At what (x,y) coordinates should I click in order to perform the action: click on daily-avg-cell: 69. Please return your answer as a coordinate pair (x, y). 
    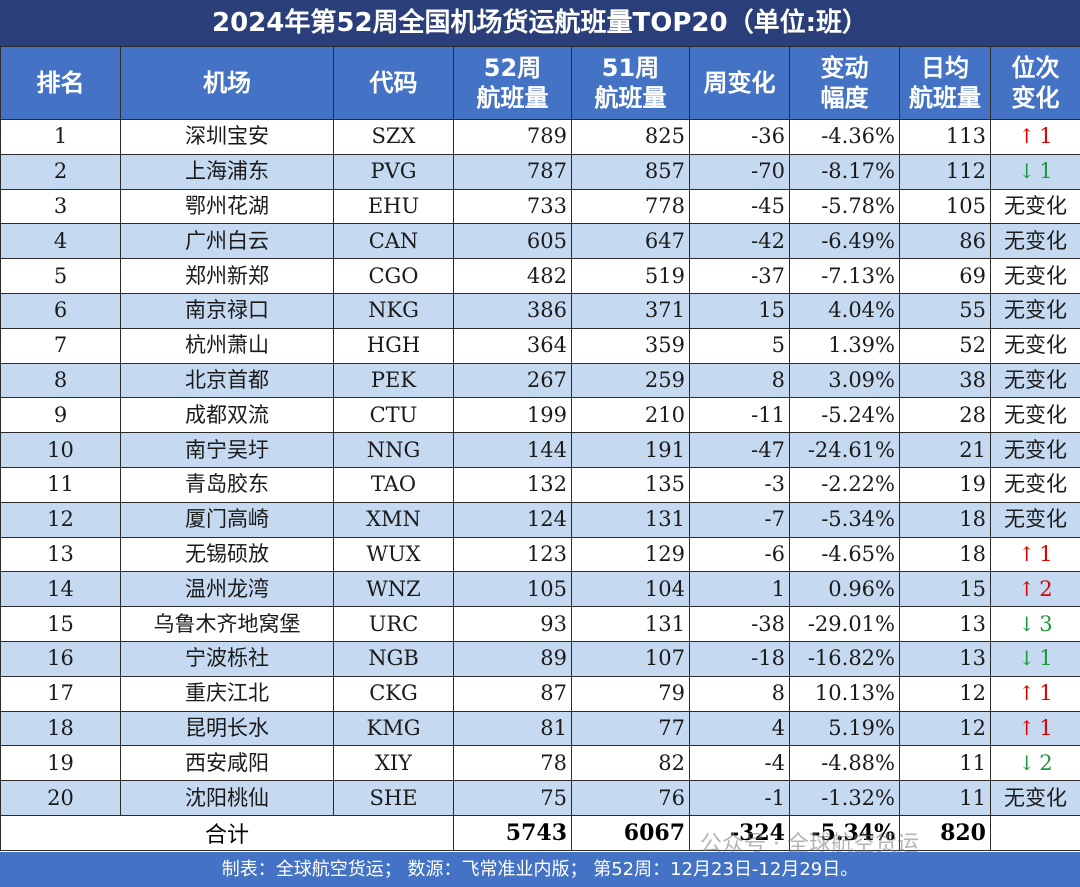
    Looking at the image, I should click on (945, 276).